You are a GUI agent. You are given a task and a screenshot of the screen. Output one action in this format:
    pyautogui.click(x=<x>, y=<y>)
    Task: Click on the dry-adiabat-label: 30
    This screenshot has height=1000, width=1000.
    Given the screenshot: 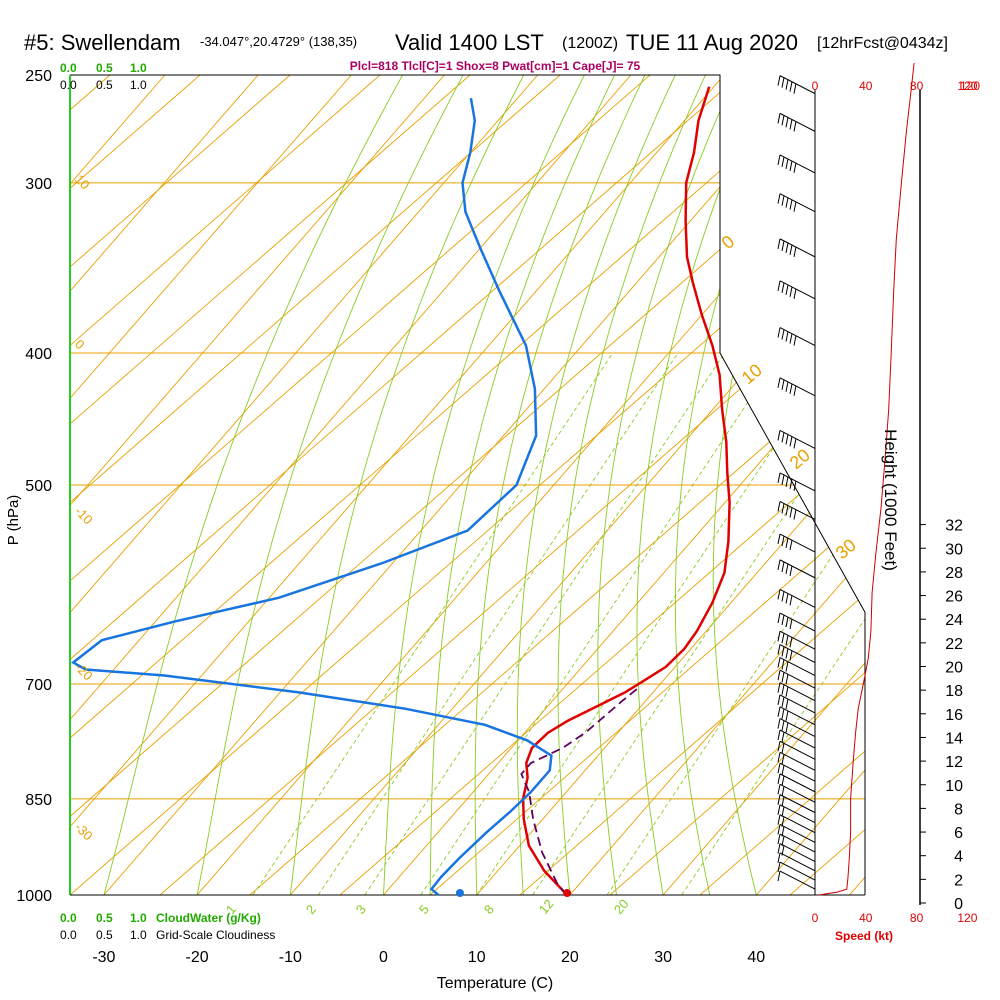 What is the action you would take?
    pyautogui.click(x=846, y=549)
    